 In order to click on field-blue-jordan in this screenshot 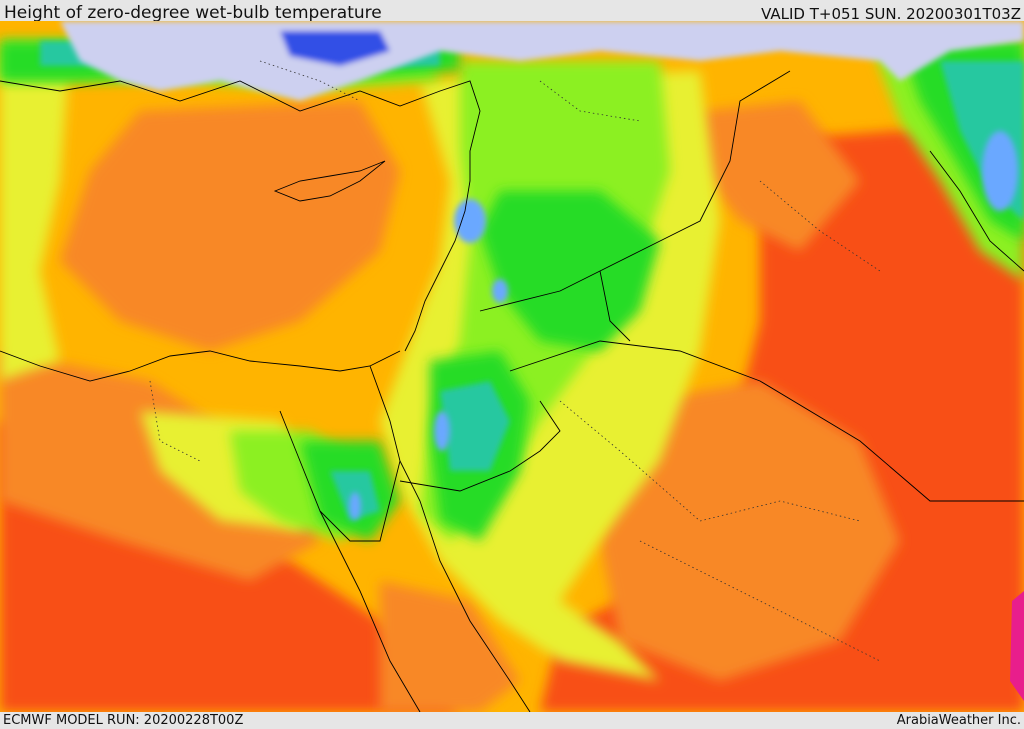, I will do `click(442, 431)`.